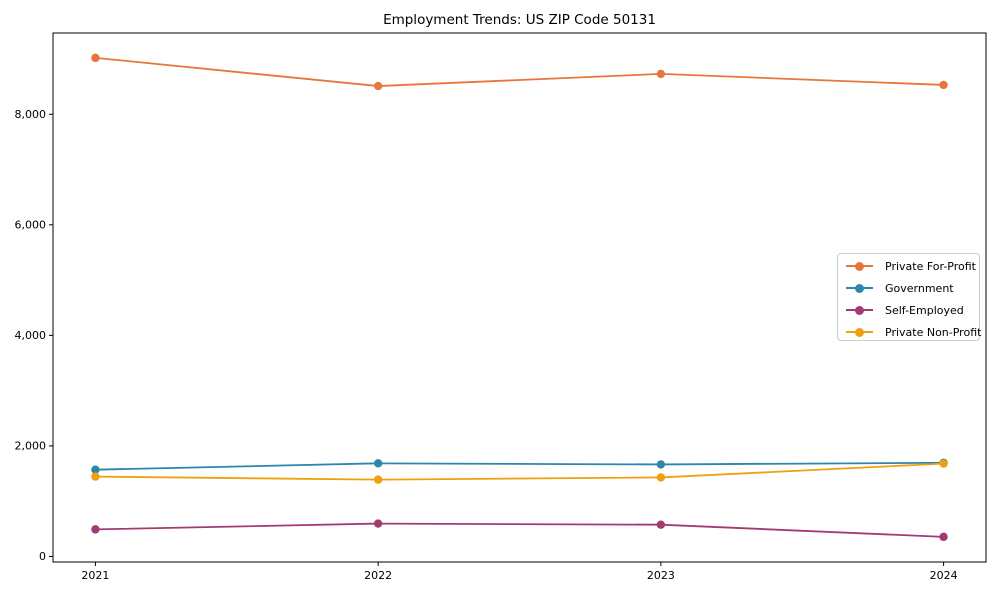  I want to click on series-private-for-profit, so click(519, 72).